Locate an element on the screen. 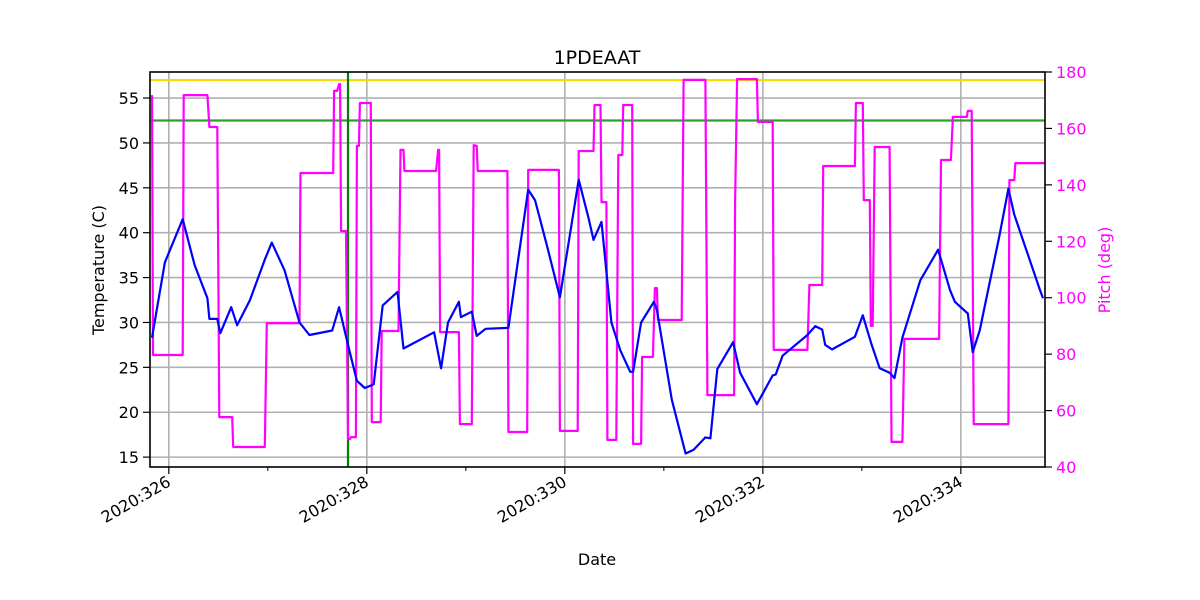 The height and width of the screenshot is (600, 1200). y-tick-label: 30 is located at coordinates (129, 322).